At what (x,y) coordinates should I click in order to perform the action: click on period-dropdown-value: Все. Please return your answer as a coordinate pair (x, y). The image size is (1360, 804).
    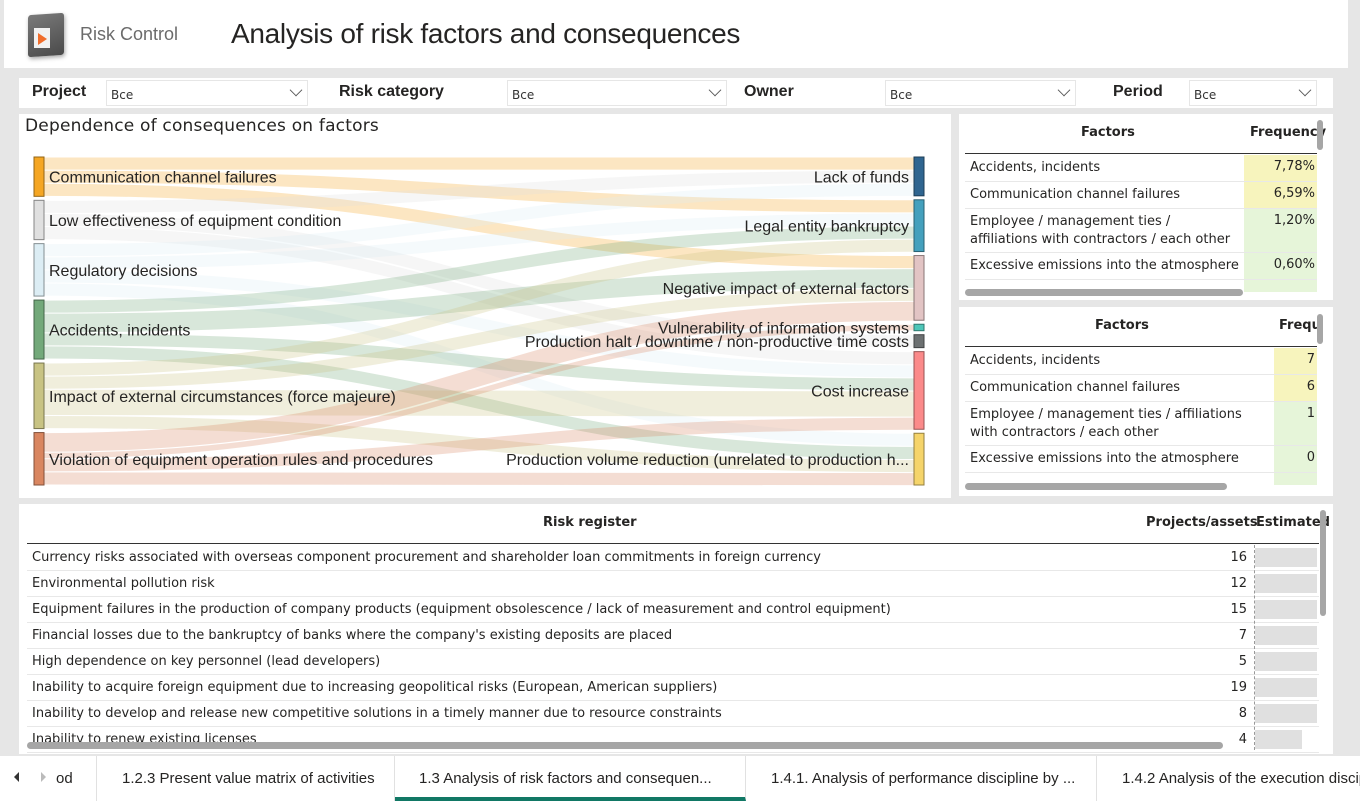
    Looking at the image, I should click on (1205, 95).